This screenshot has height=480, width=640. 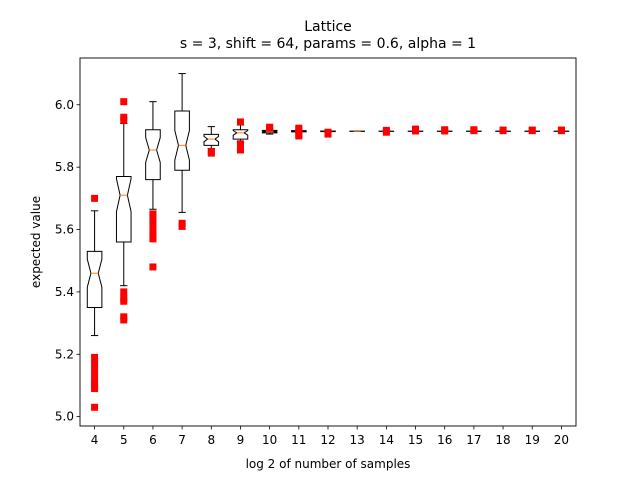 I want to click on x-tick-label: 16, so click(x=444, y=440).